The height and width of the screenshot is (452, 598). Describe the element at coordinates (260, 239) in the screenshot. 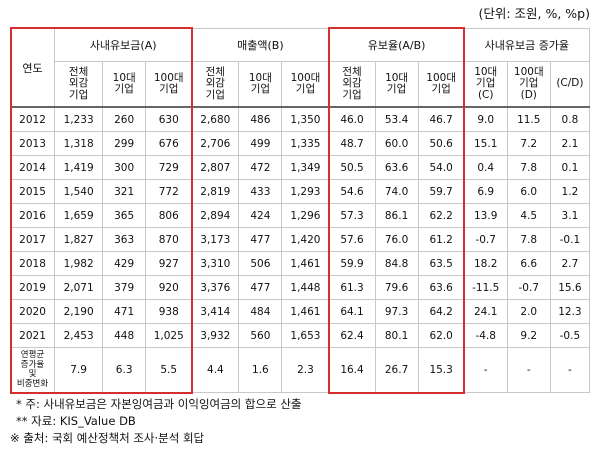

I see `value-cell: 477` at that location.